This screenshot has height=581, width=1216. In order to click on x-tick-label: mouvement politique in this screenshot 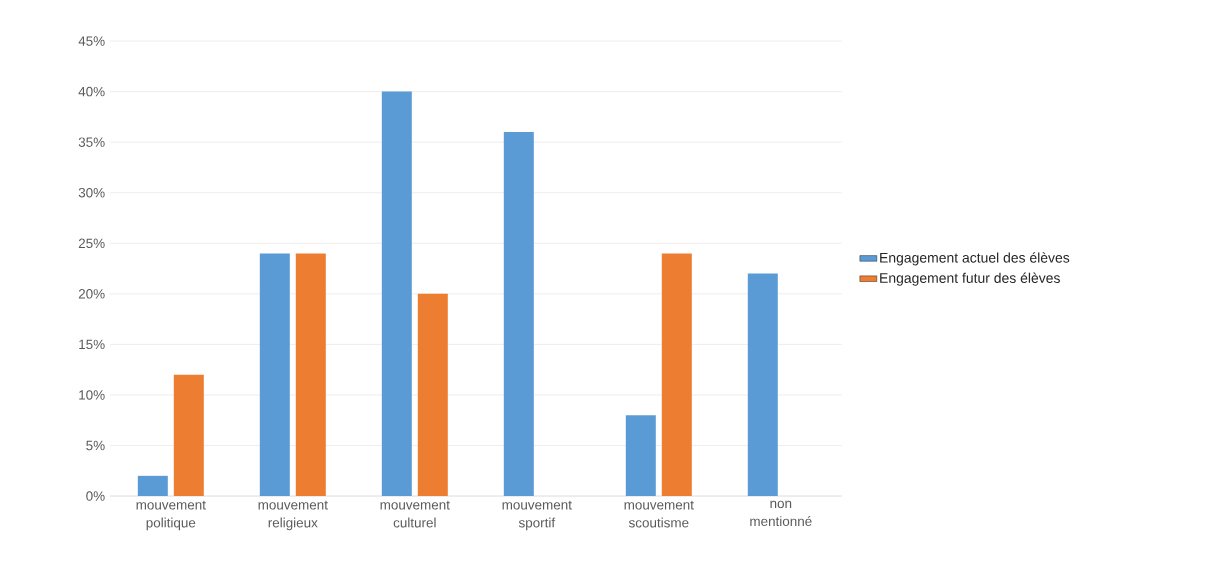, I will do `click(171, 515)`.